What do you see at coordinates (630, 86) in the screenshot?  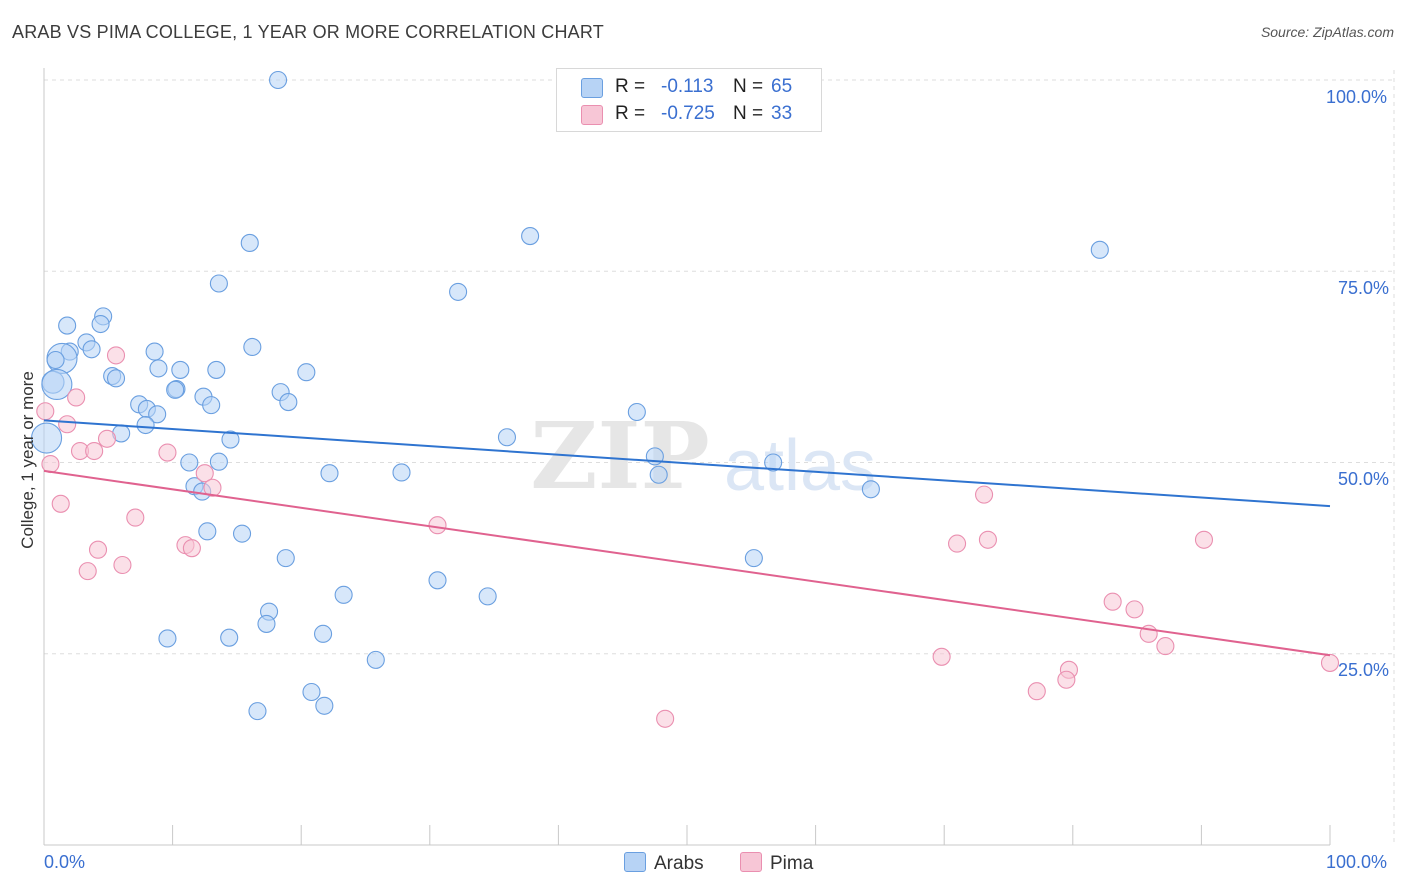 I see `arabs-r-label: R =` at bounding box center [630, 86].